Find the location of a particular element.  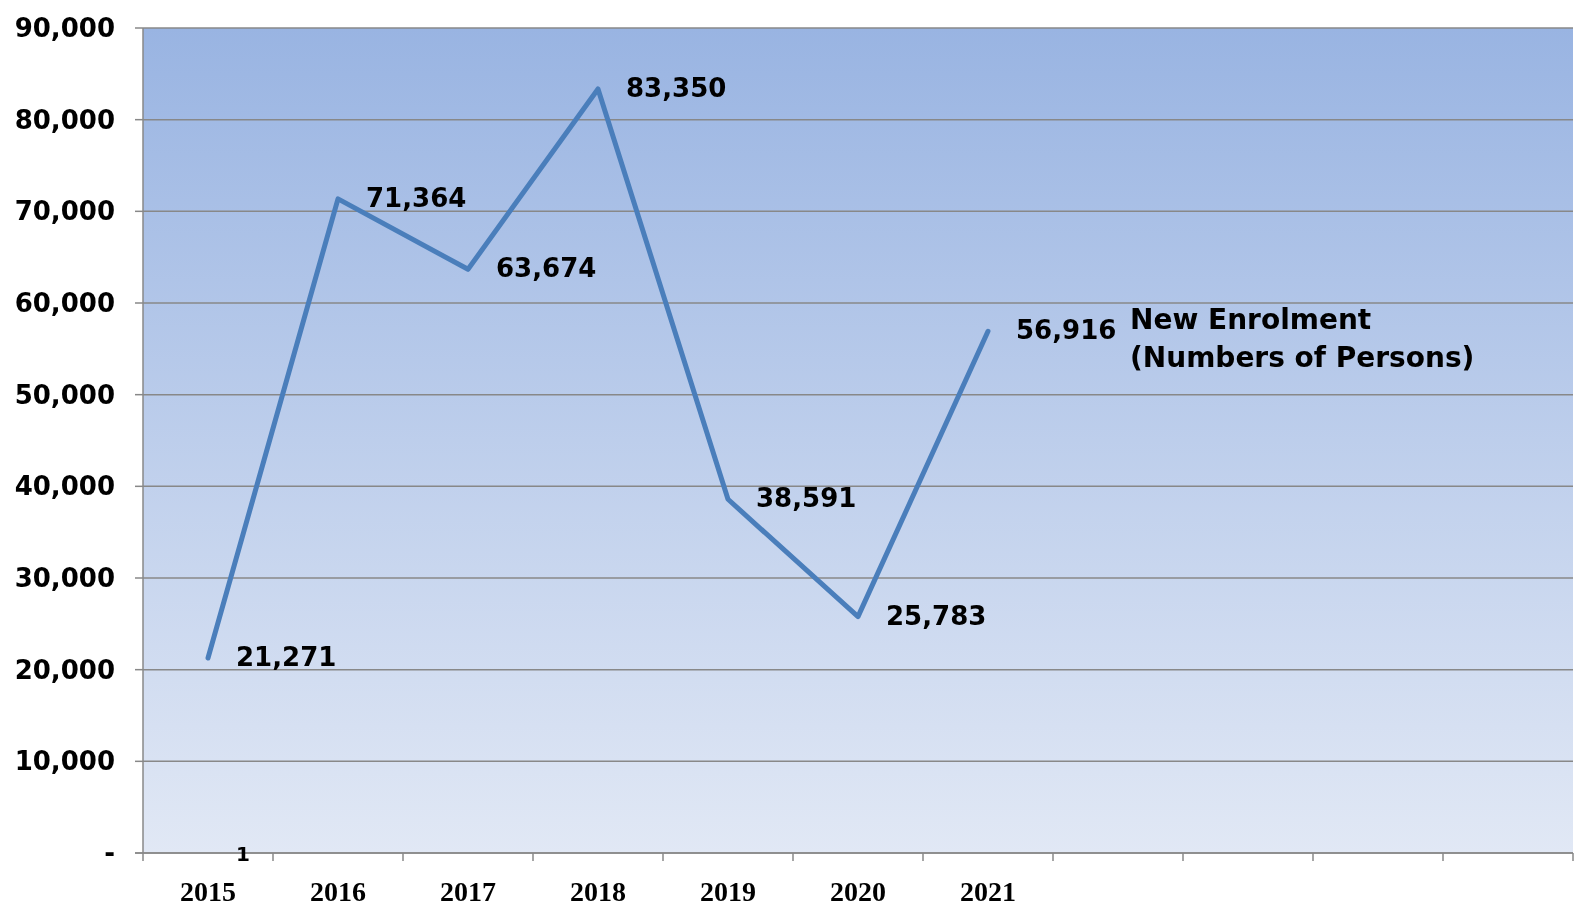

x-tick-label: 2021 is located at coordinates (988, 891).